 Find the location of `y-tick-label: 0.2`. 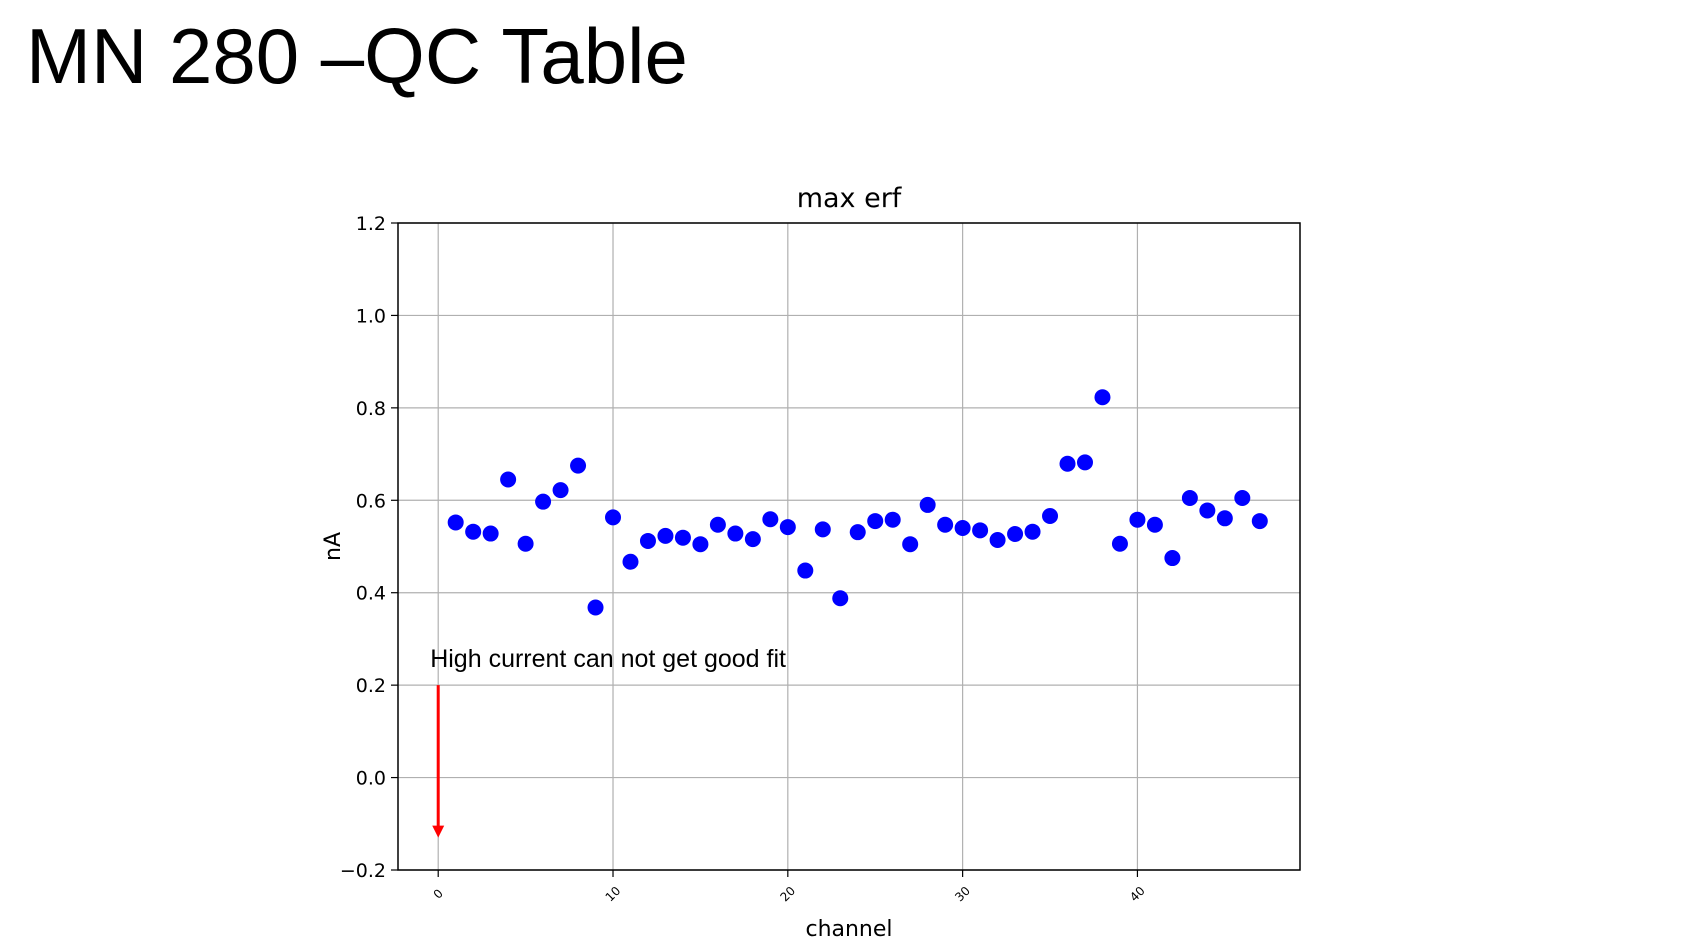

y-tick-label: 0.2 is located at coordinates (371, 686).